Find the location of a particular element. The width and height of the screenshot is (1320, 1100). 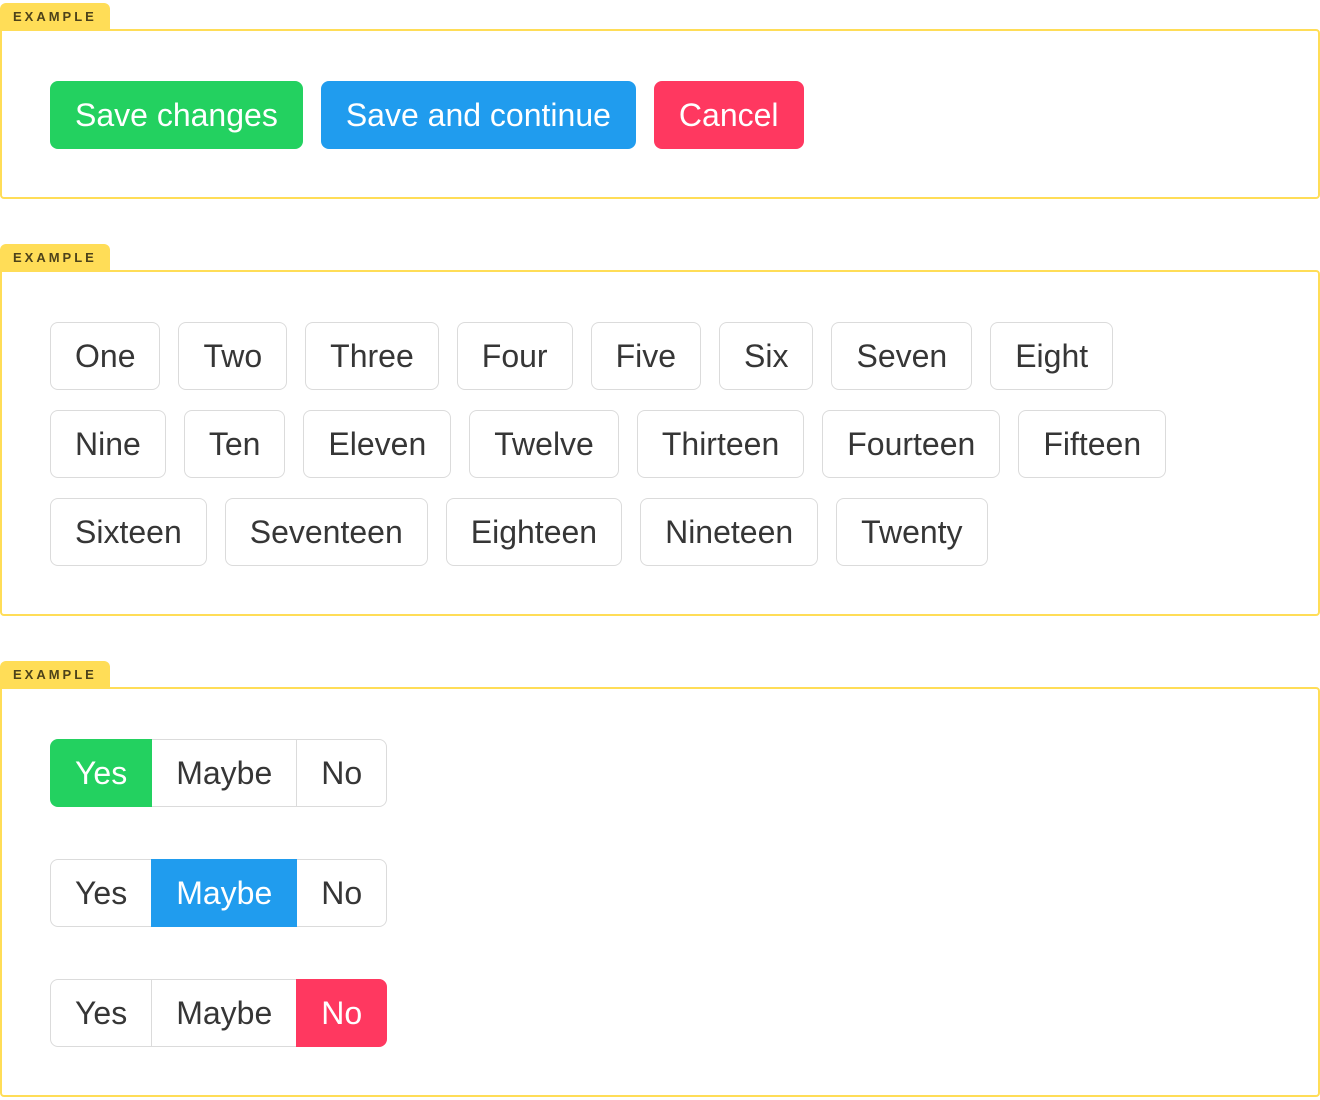

button-fifteen: Fifteen is located at coordinates (1092, 444).